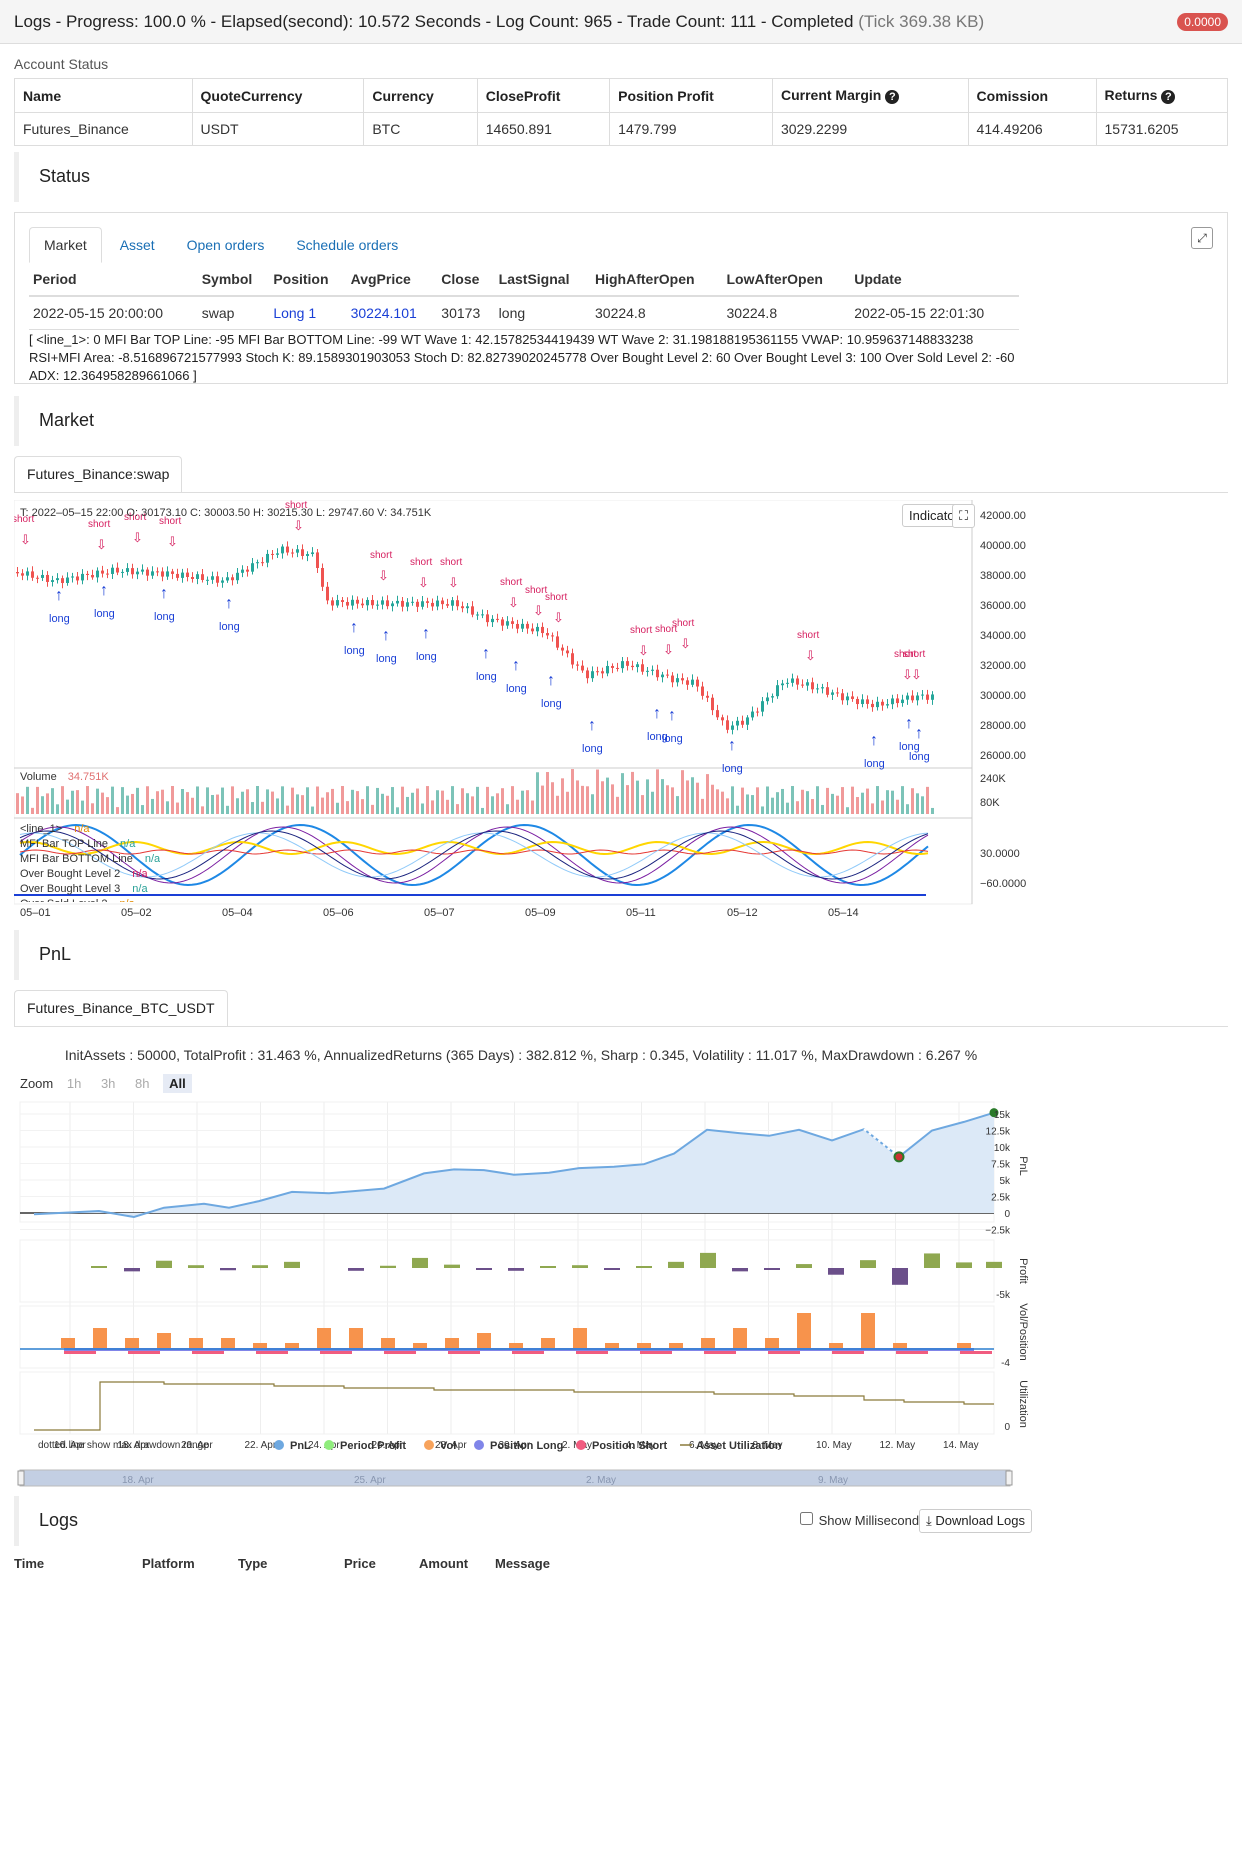 This screenshot has width=1242, height=1870. Describe the element at coordinates (691, 95) in the screenshot. I see `account-header-cell: Position Profit` at that location.